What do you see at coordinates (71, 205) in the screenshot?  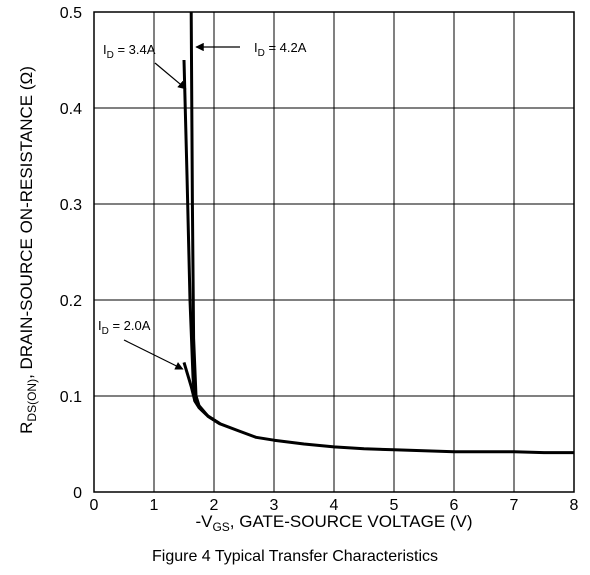 I see `y-tick-label: 0.3` at bounding box center [71, 205].